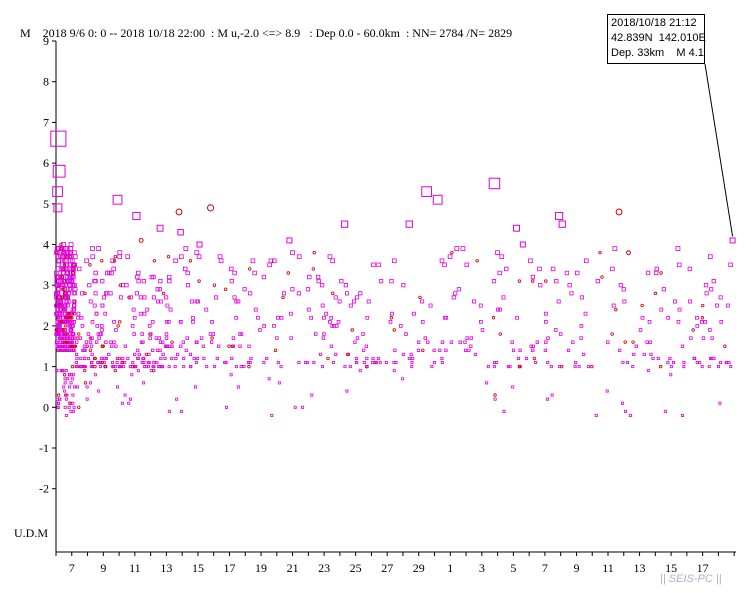  What do you see at coordinates (46, 407) in the screenshot?
I see `y-tick-label: 0` at bounding box center [46, 407].